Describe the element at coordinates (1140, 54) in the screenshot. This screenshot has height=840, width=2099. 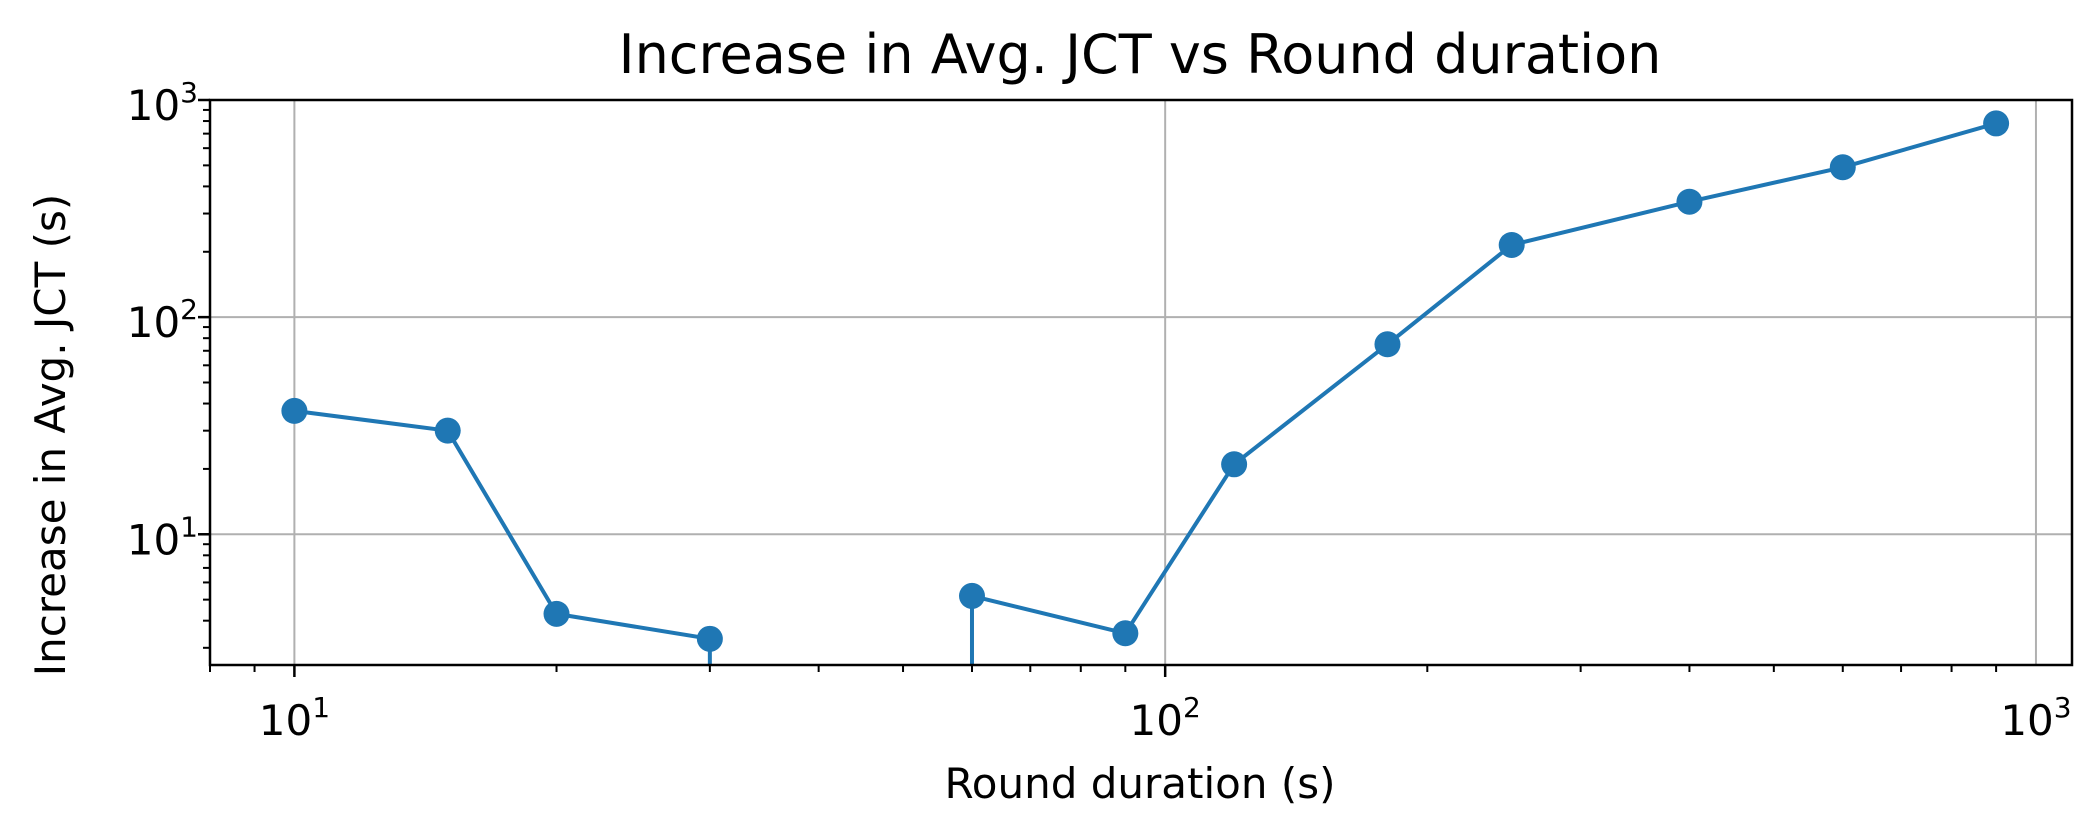
I see `chart-title: Increase in Avg. JCT vs Round duration` at that location.